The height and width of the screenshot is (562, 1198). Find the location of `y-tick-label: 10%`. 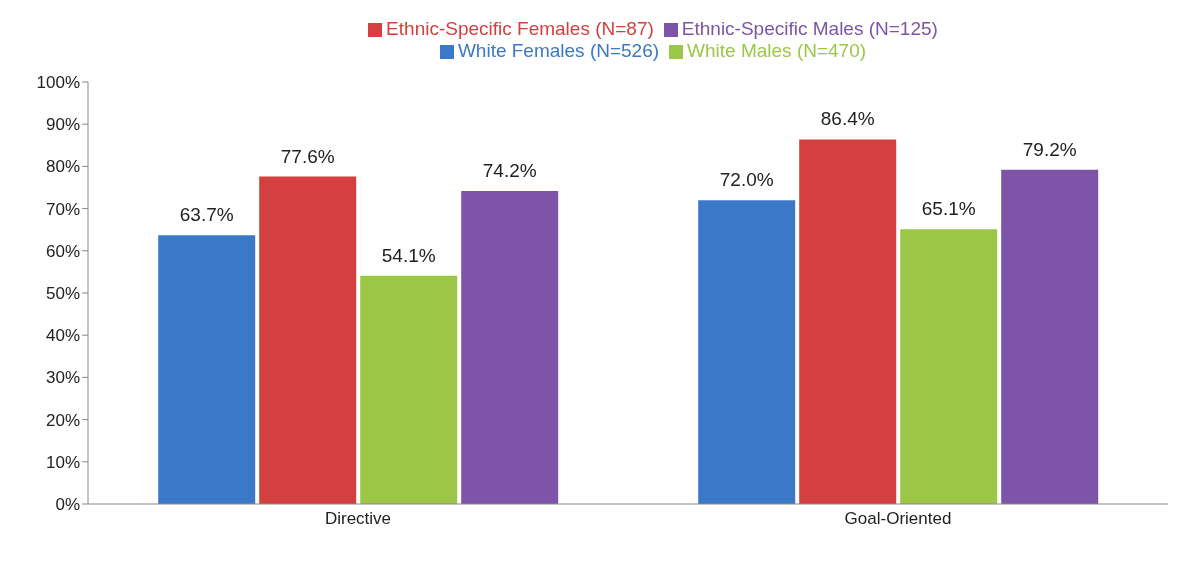

y-tick-label: 10% is located at coordinates (62, 462).